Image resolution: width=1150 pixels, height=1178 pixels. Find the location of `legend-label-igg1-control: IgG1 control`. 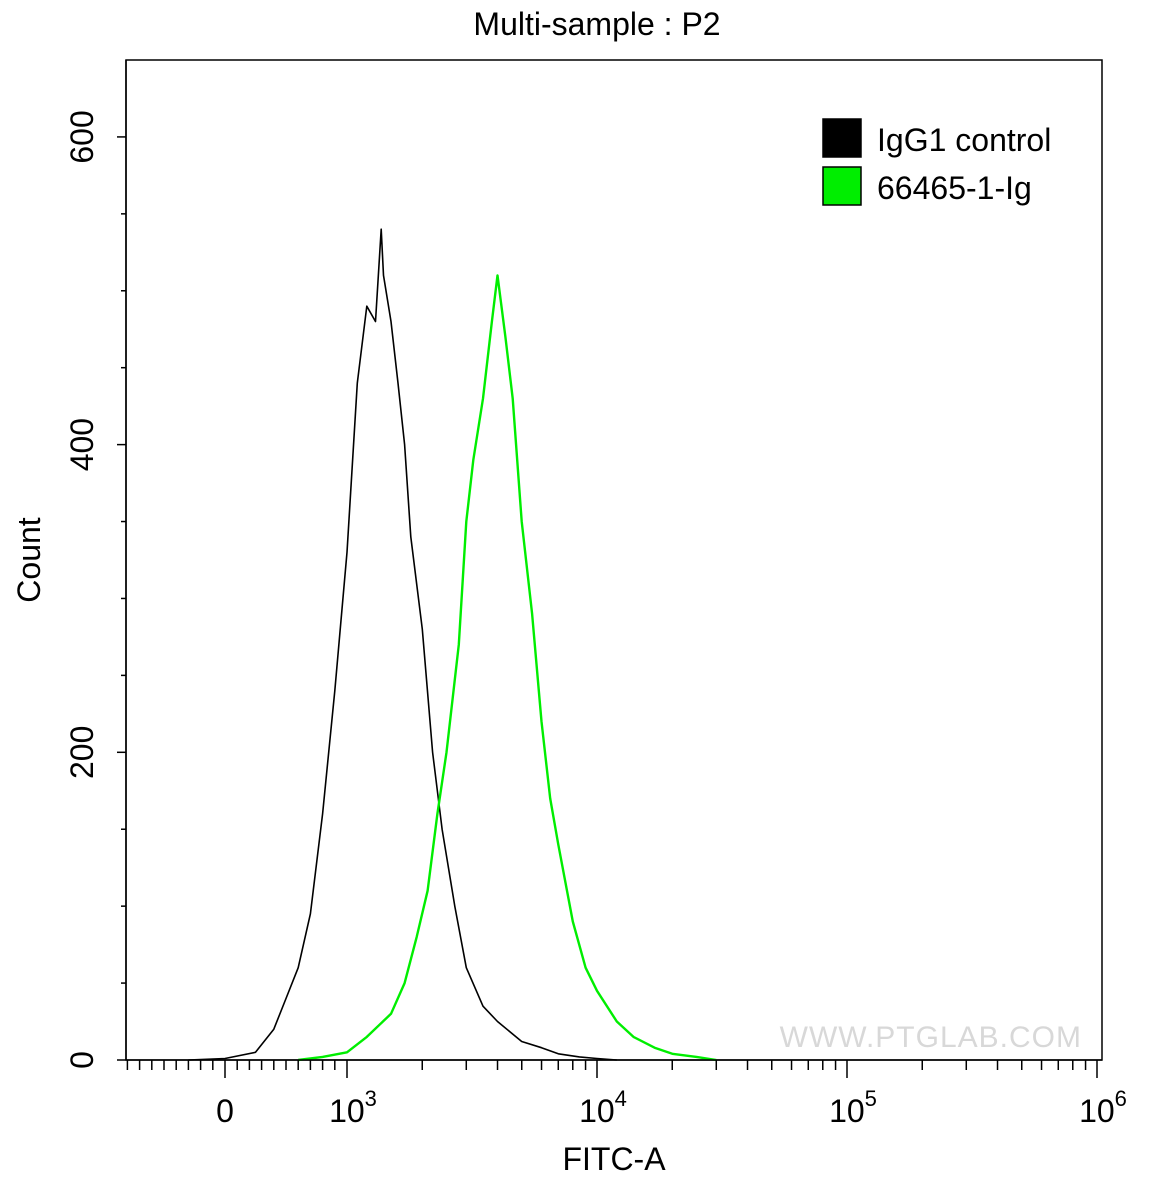

legend-label-igg1-control: IgG1 control is located at coordinates (964, 140).